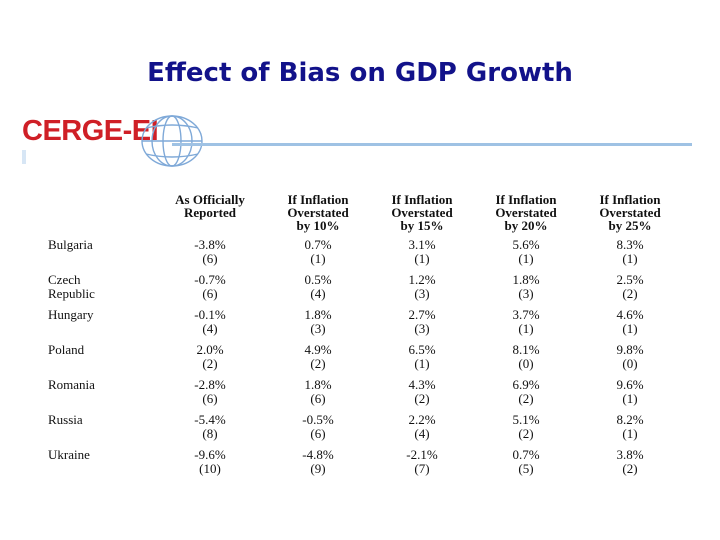 This screenshot has width=720, height=540. Describe the element at coordinates (172, 141) in the screenshot. I see `globe-icon` at that location.